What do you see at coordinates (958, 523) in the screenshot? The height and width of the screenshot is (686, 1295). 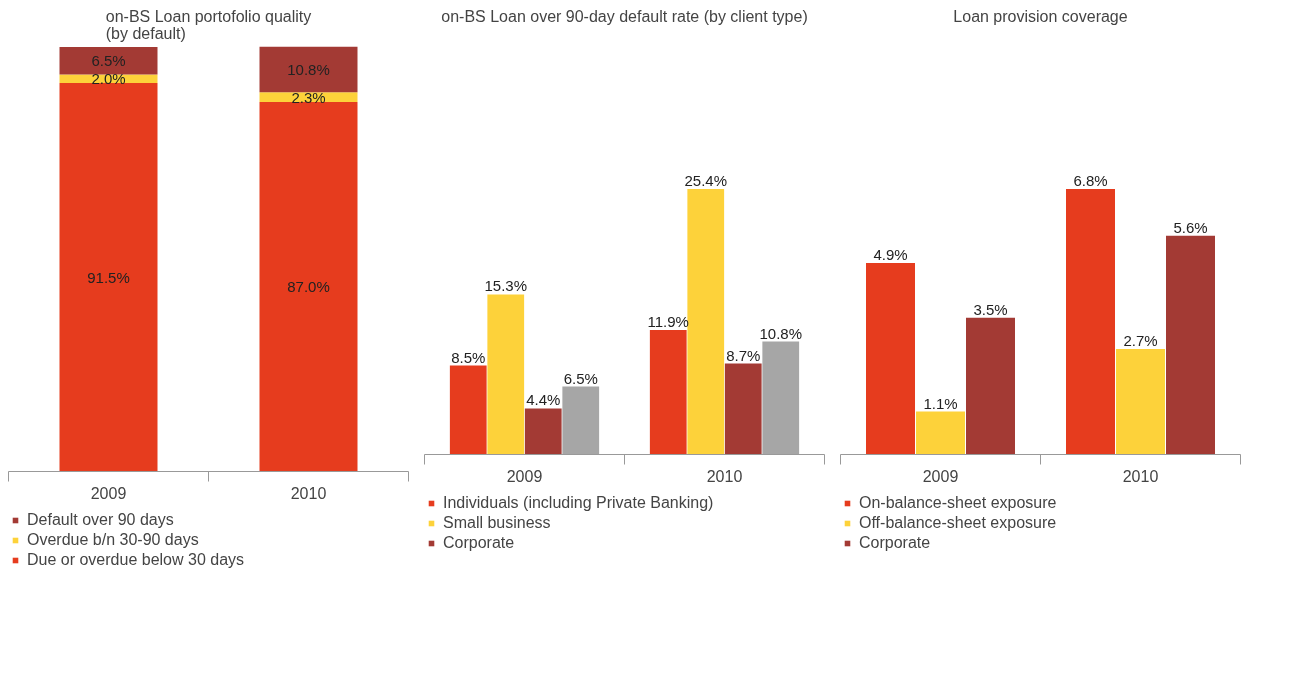 I see `legend-label: Off-balance-sheet exposure` at bounding box center [958, 523].